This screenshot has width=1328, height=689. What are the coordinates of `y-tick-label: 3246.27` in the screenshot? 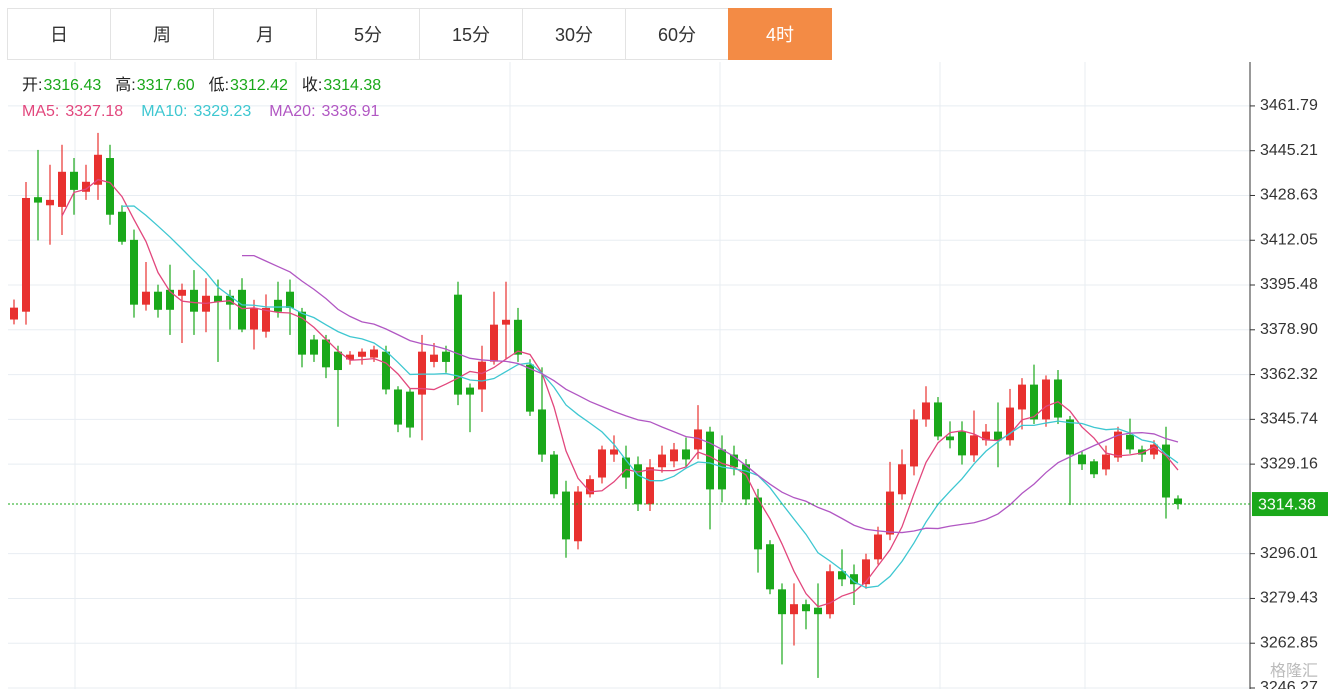 It's located at (1289, 684).